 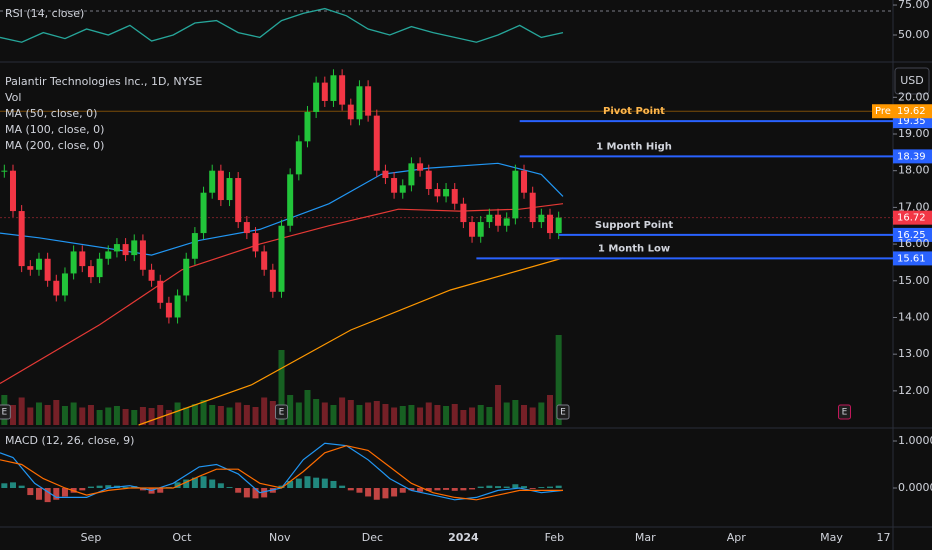 What do you see at coordinates (914, 5) in the screenshot?
I see `y-tick-label: 75.00` at bounding box center [914, 5].